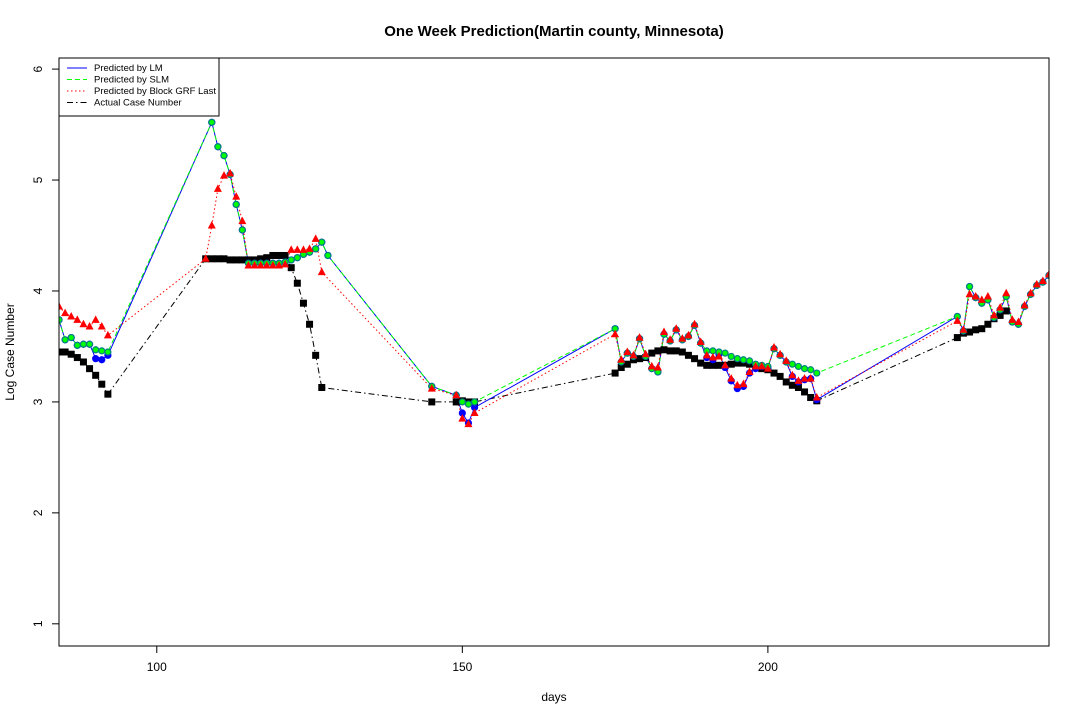 This screenshot has height=720, width=1080. I want to click on y-tick-label: 2, so click(38, 512).